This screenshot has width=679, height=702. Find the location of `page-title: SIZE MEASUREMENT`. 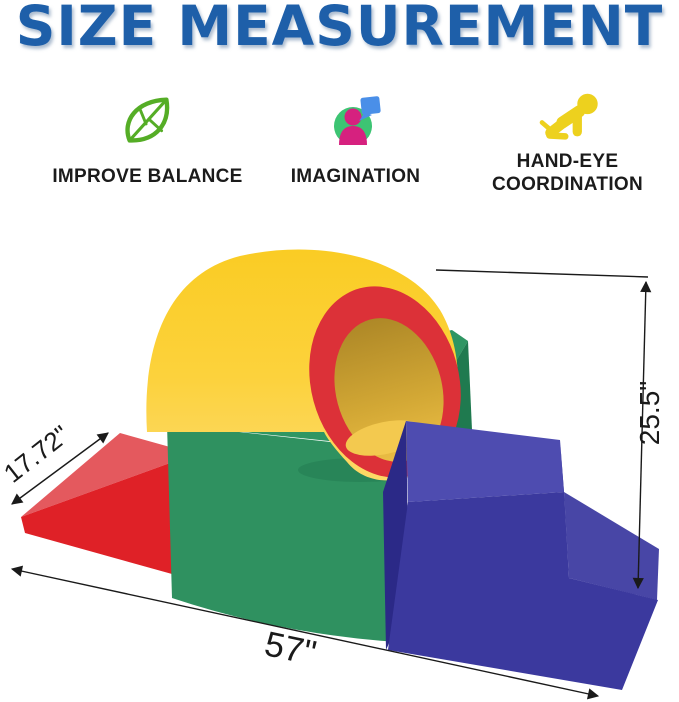

page-title: SIZE MEASUREMENT is located at coordinates (339, 29).